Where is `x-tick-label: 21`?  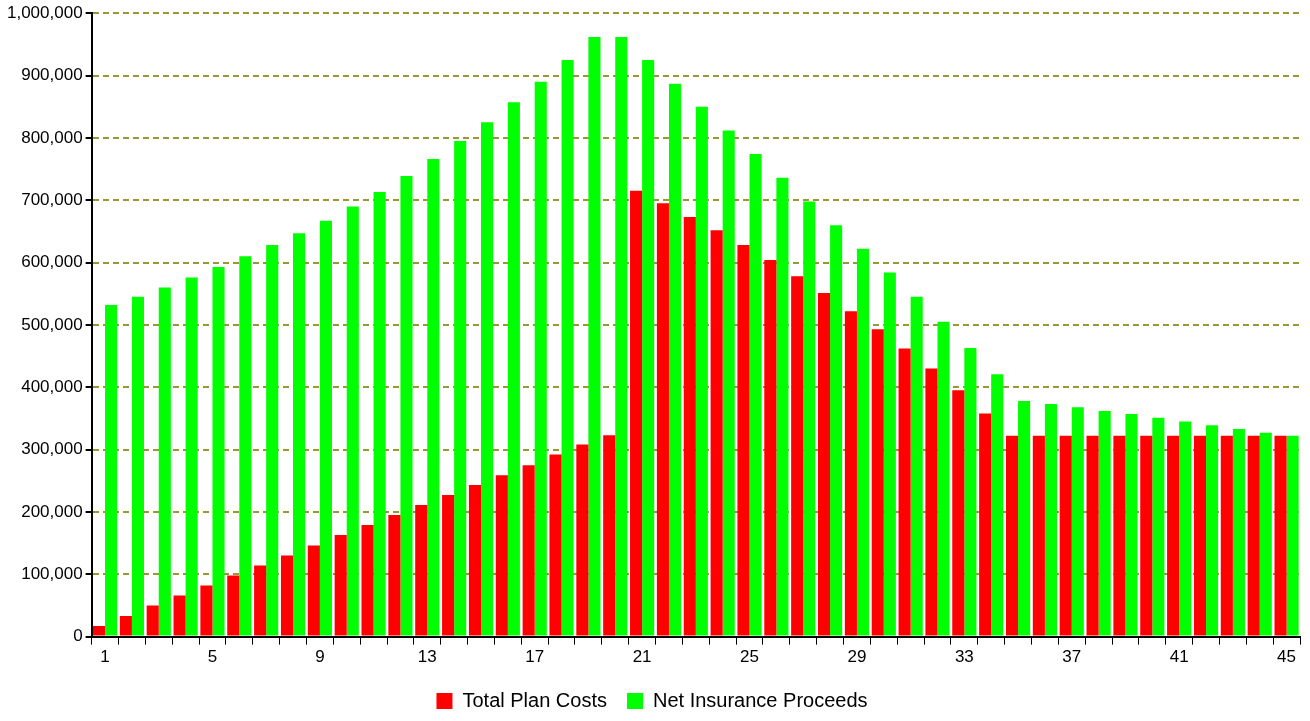
x-tick-label: 21 is located at coordinates (642, 657).